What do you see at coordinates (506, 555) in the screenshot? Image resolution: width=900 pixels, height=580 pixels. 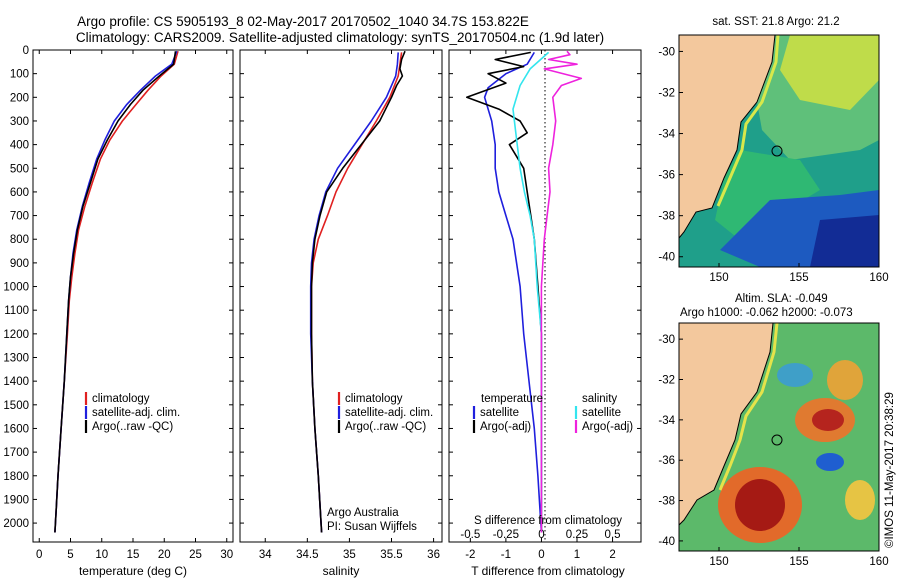 I see `x-tick-label: -1` at bounding box center [506, 555].